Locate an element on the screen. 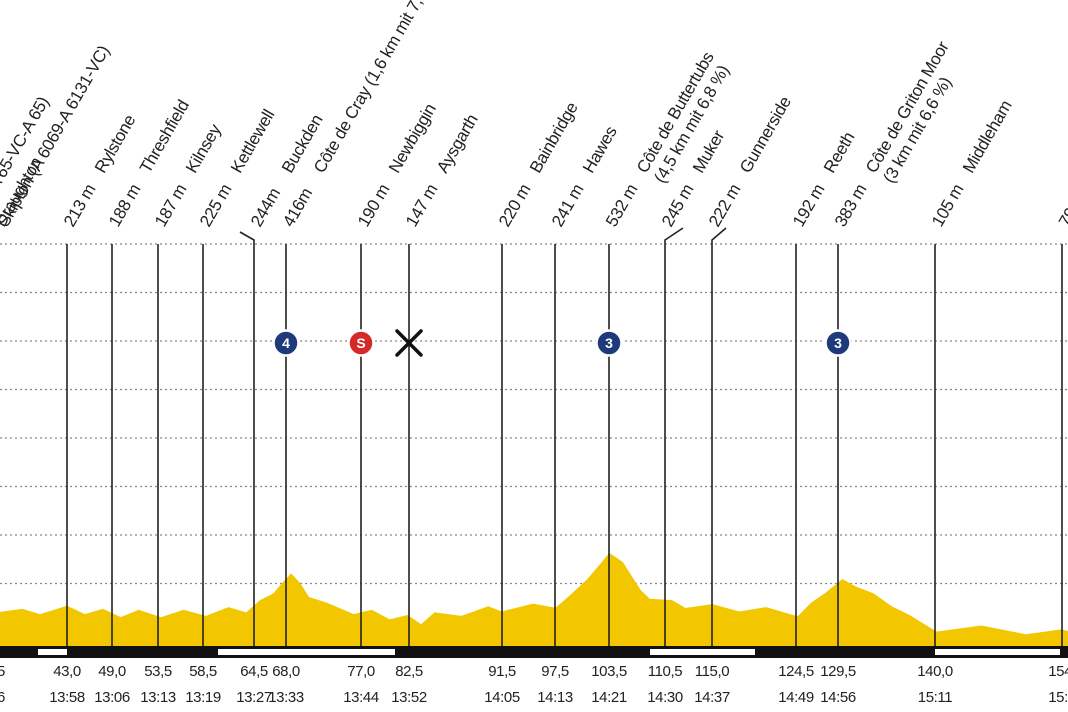 The height and width of the screenshot is (712, 1068). time-label: 13:13 is located at coordinates (158, 697).